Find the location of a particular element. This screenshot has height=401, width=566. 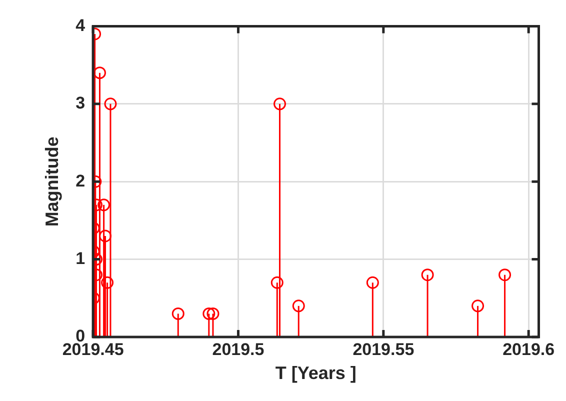

x-tick-label: 2019.6 is located at coordinates (528, 349).